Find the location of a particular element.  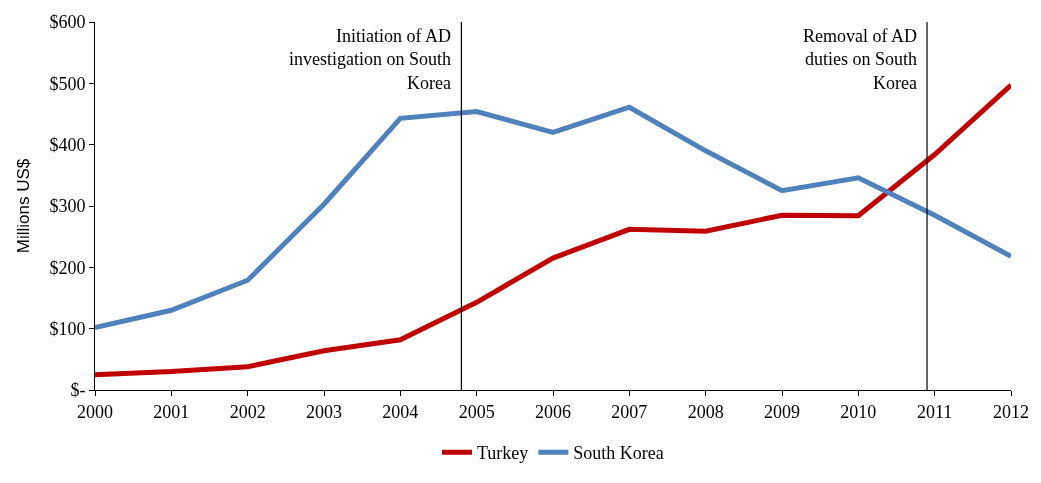

x-tick-label: 2006 is located at coordinates (553, 411).